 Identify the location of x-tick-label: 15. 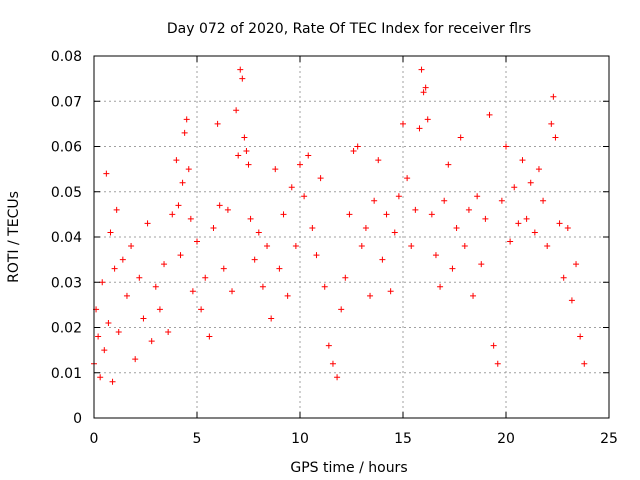
(403, 439).